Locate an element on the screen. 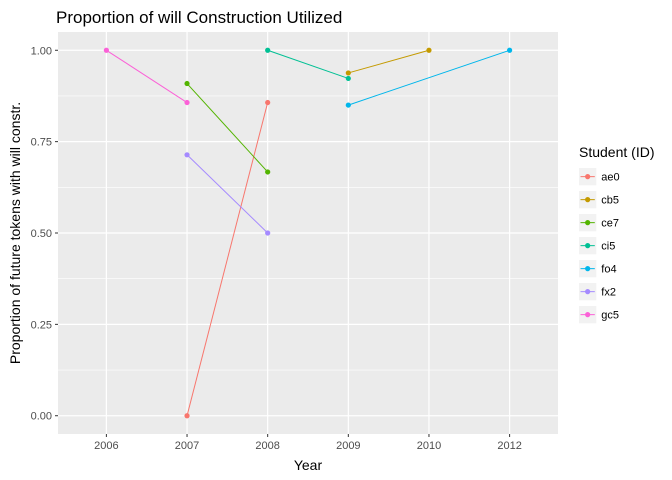  legend-label: gc5 is located at coordinates (610, 316).